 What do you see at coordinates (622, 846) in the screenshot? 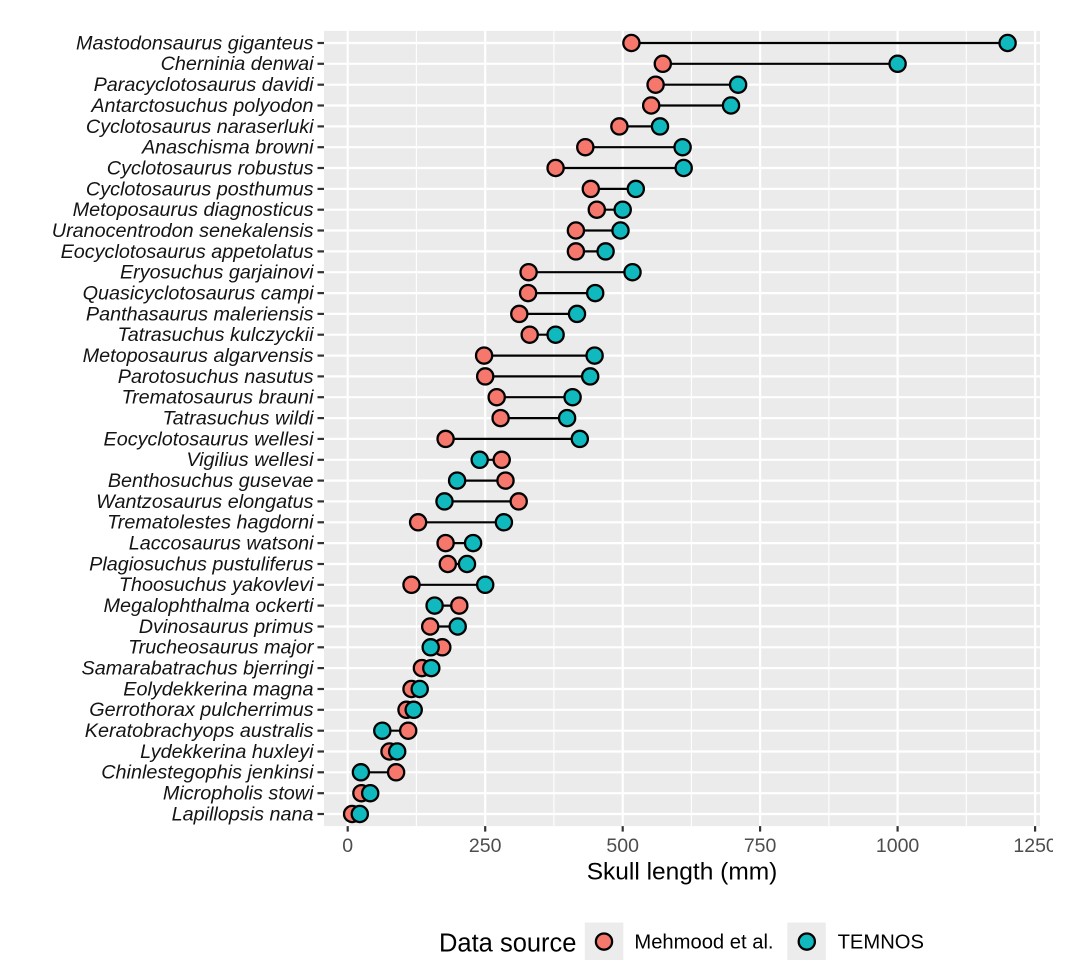
I see `svg-text: 500` at bounding box center [622, 846].